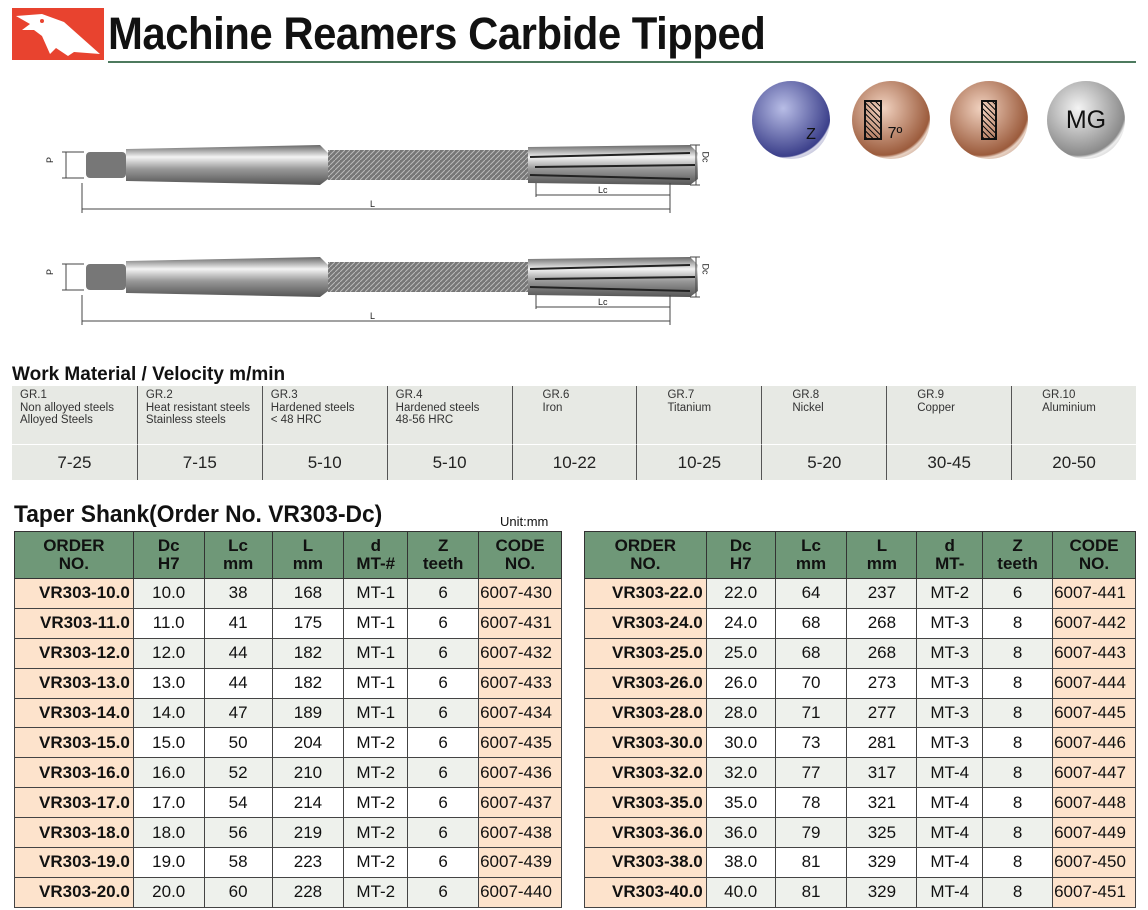 This screenshot has height=910, width=1148. Describe the element at coordinates (288, 683) in the screenshot. I see `table-row: VR303-13.0 13.0 44 182 MT-1 6 6007-433` at that location.